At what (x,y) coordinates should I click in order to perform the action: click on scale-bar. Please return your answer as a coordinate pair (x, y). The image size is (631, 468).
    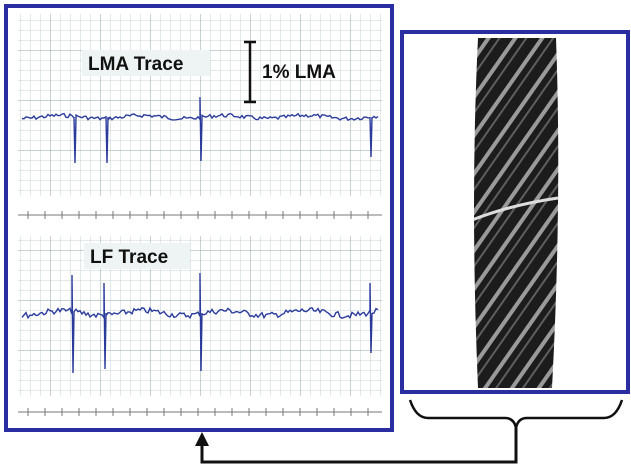
    Looking at the image, I should click on (250, 72).